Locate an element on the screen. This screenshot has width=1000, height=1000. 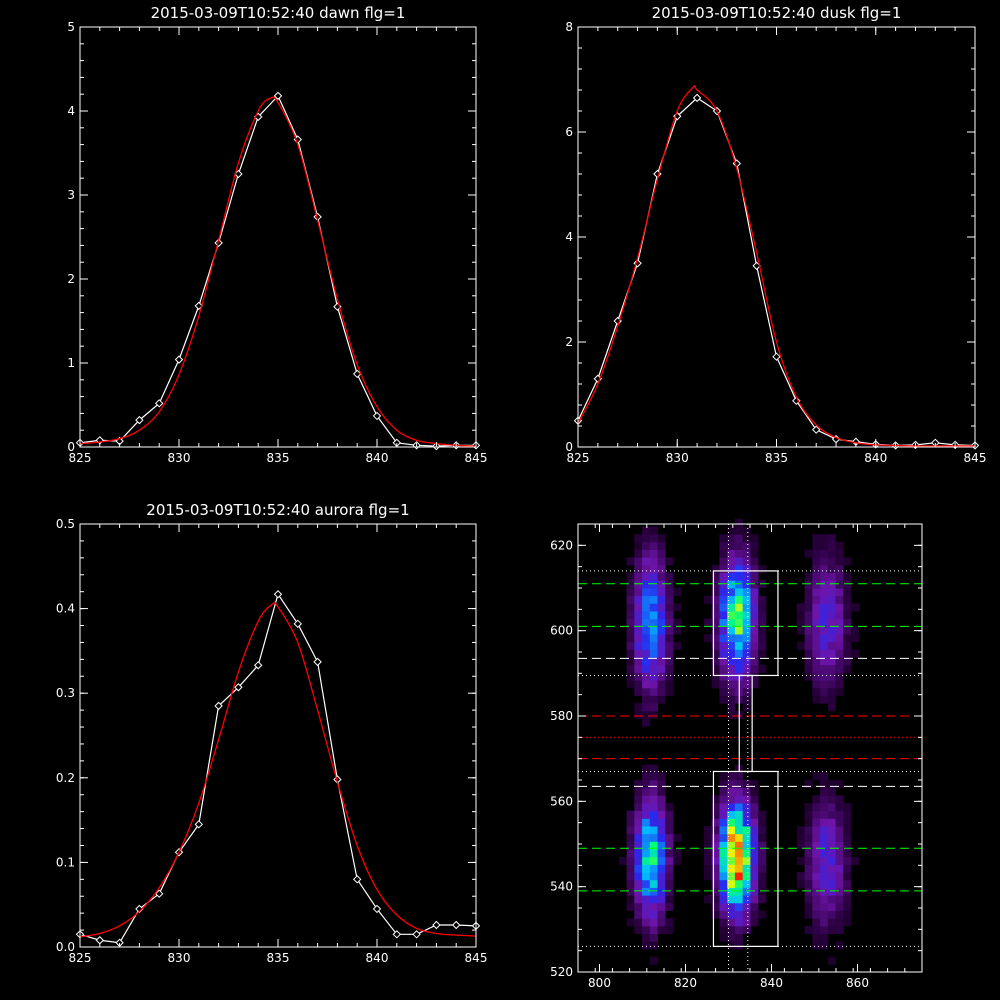
y-tick-label: 8 is located at coordinates (569, 27).